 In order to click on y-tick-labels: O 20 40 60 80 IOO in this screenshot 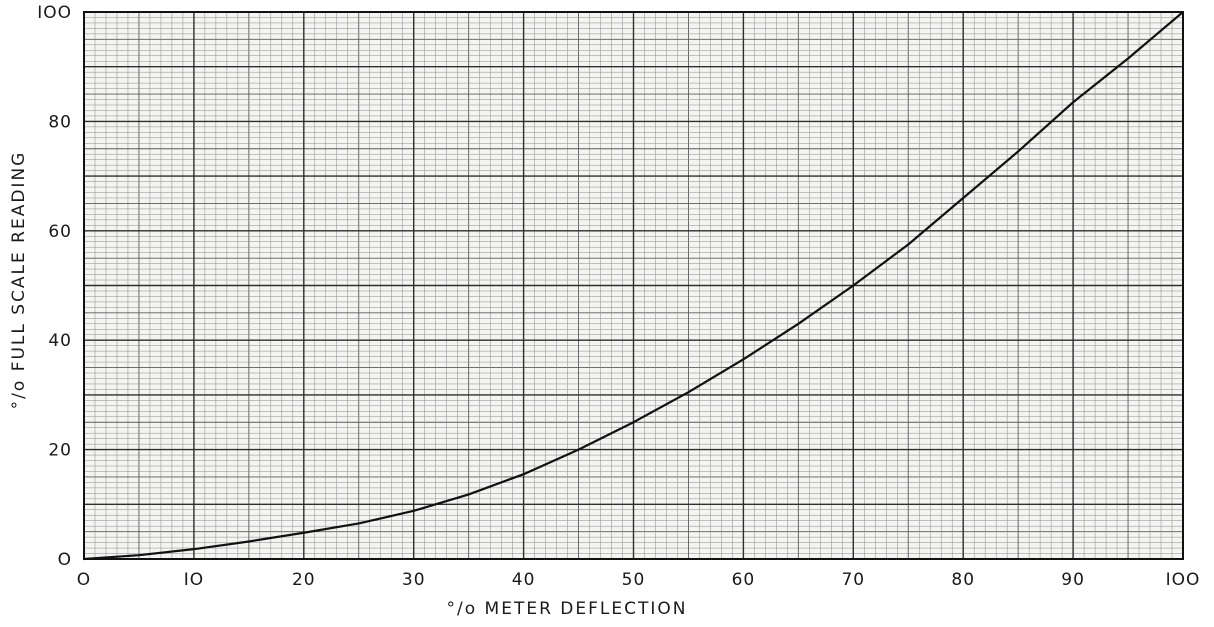, I will do `click(54, 286)`.